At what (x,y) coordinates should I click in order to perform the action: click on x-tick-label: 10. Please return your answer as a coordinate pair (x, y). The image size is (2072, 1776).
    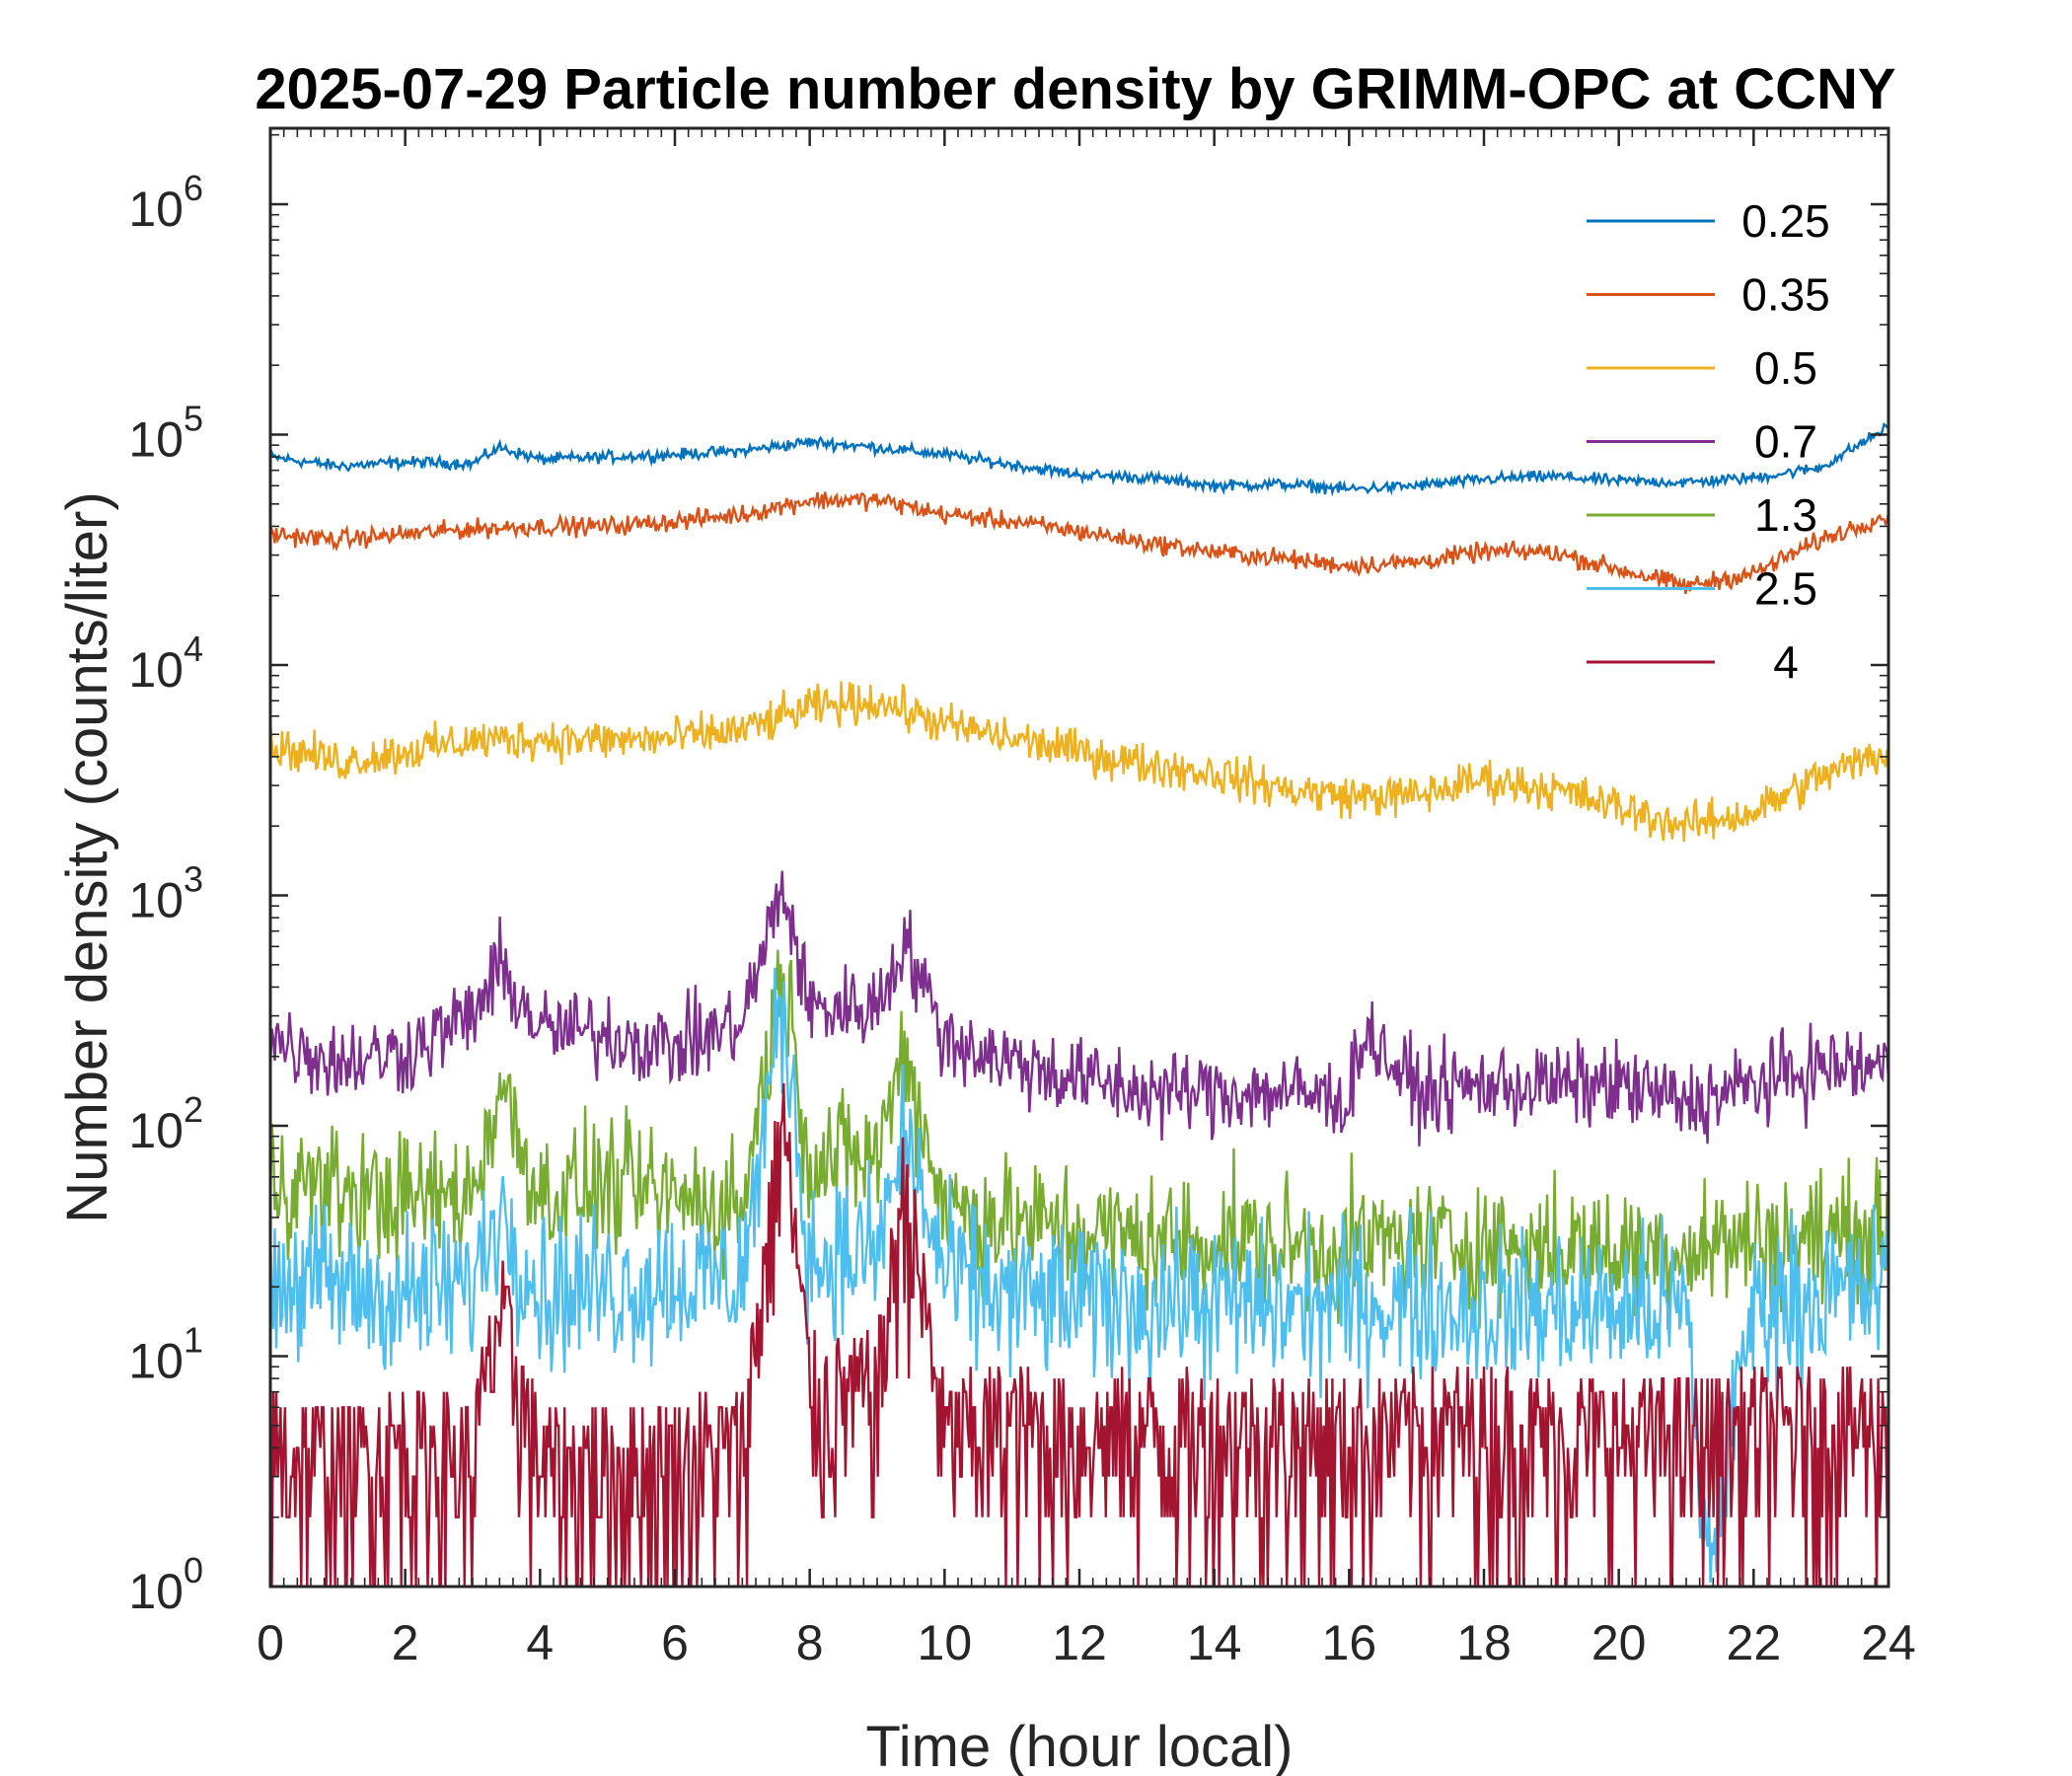
    Looking at the image, I should click on (946, 1643).